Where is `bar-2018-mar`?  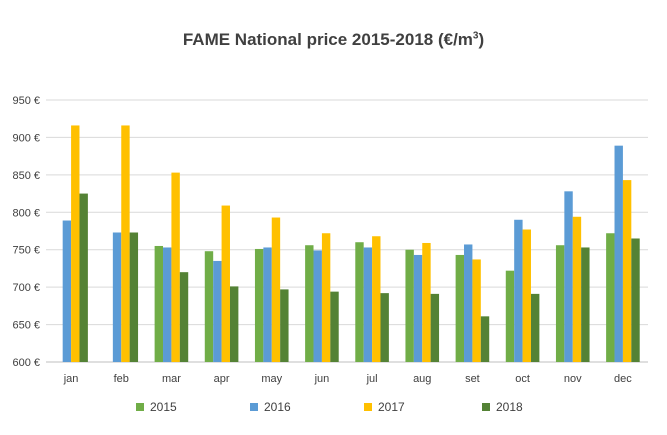
bar-2018-mar is located at coordinates (184, 317).